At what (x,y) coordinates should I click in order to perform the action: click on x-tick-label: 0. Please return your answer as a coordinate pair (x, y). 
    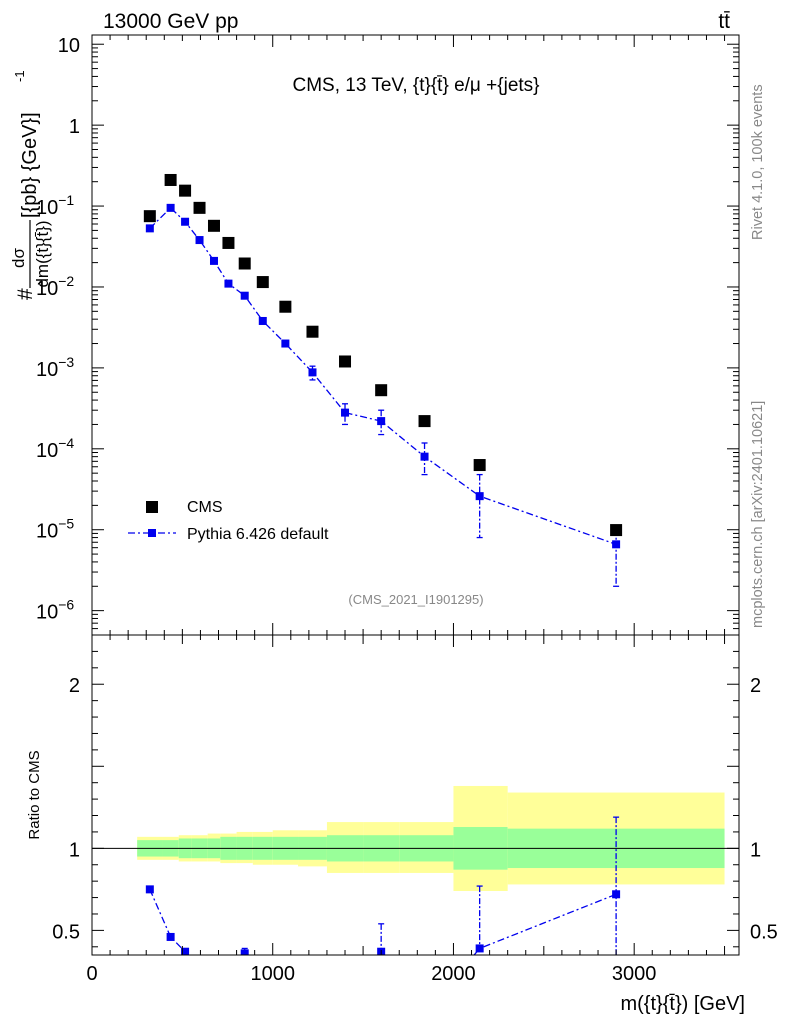
    Looking at the image, I should click on (91, 974).